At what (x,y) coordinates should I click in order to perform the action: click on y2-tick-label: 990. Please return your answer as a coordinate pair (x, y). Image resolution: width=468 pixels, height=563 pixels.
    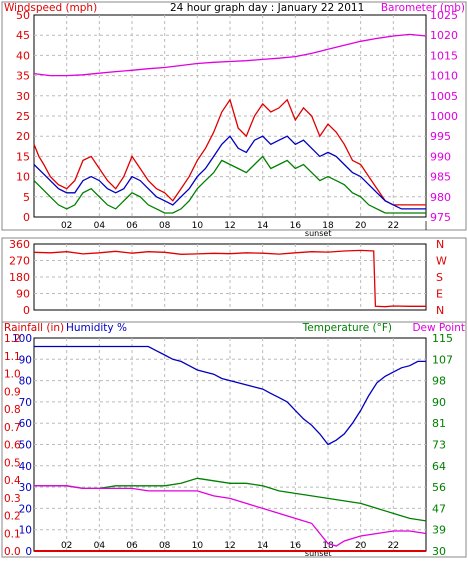
    Looking at the image, I should click on (440, 156).